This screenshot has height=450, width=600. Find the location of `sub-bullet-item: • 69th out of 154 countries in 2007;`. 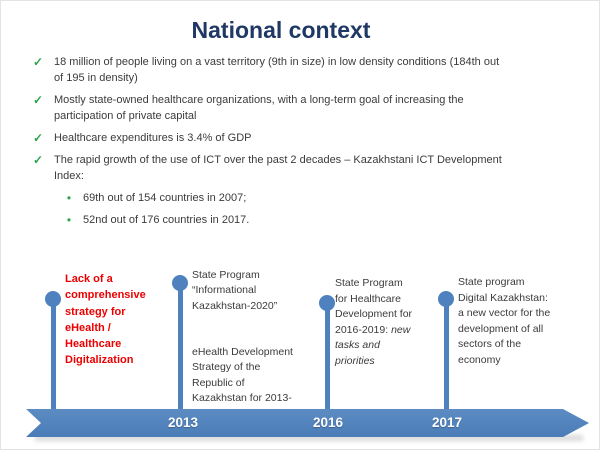

sub-bullet-item: • 69th out of 154 countries in 2007; is located at coordinates (322, 198).